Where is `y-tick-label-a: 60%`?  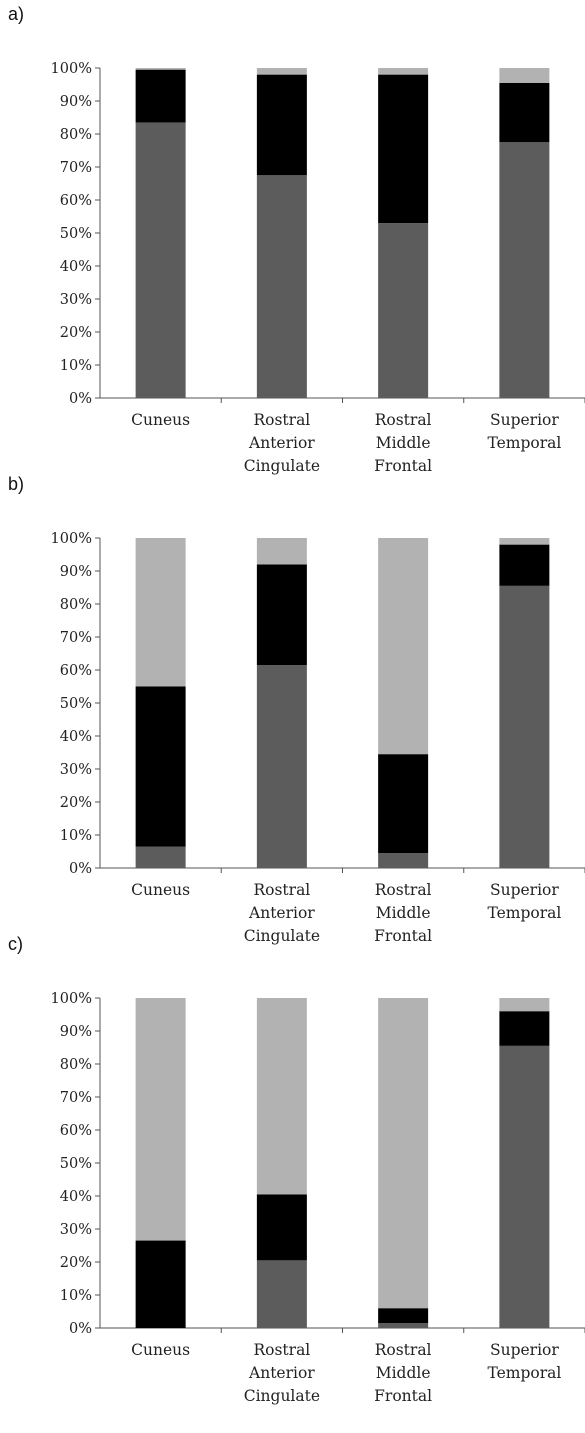
y-tick-label-a: 60% is located at coordinates (76, 201).